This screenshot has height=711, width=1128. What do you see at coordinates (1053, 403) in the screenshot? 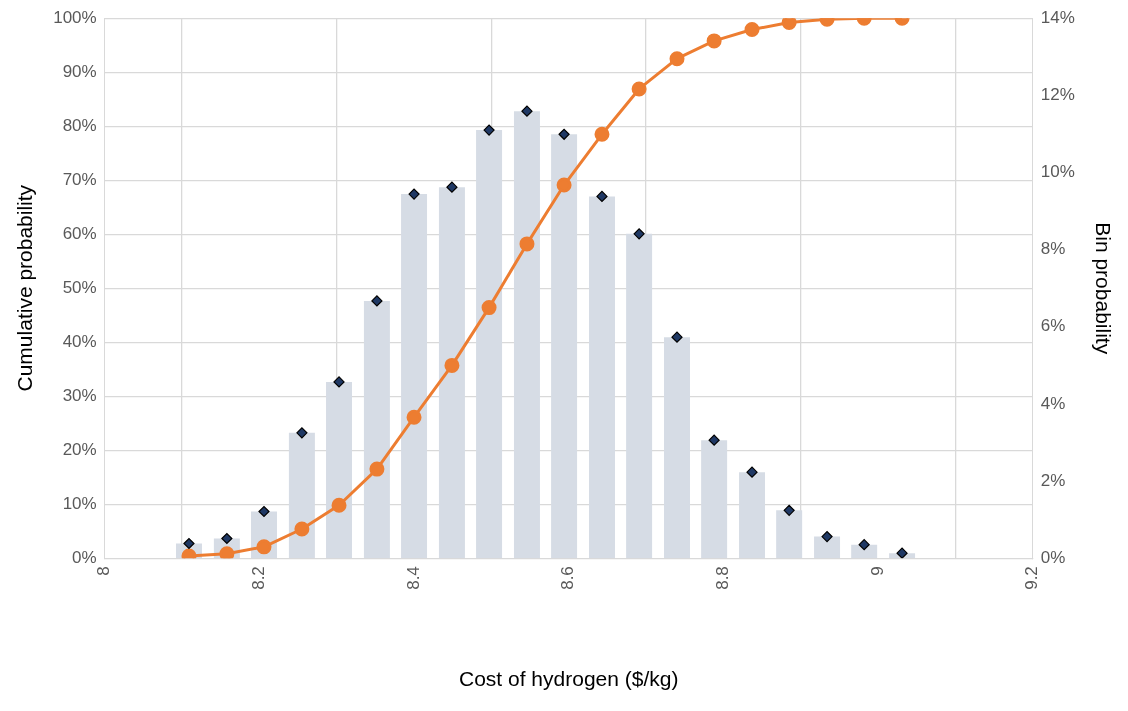
I see `y2-tick-label: 4%` at bounding box center [1053, 403].